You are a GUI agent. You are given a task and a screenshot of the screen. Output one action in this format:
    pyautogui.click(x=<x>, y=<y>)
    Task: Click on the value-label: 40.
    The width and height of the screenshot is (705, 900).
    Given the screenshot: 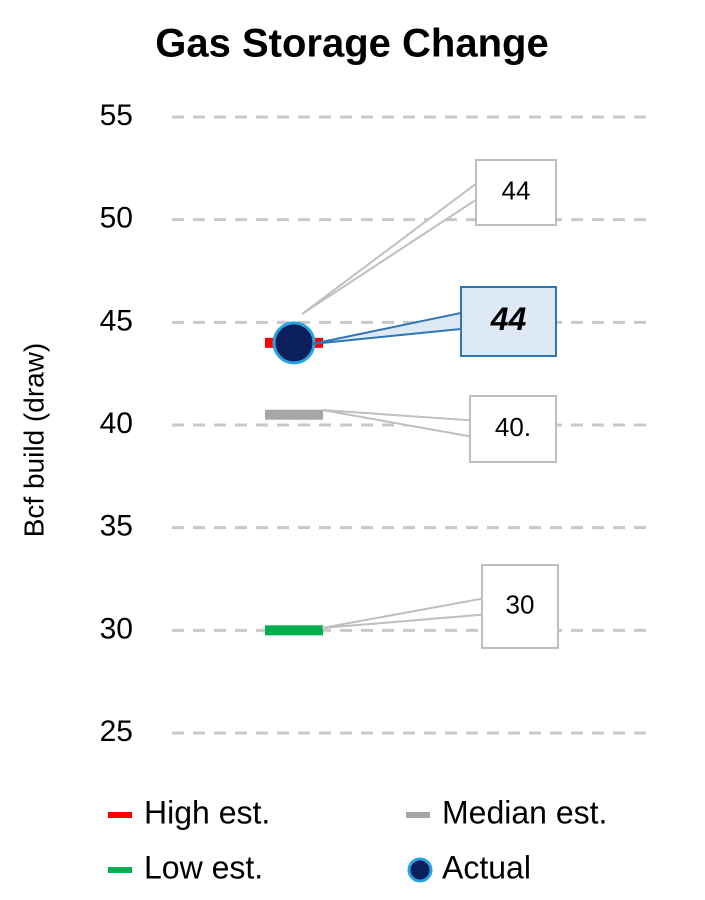 What is the action you would take?
    pyautogui.click(x=513, y=427)
    